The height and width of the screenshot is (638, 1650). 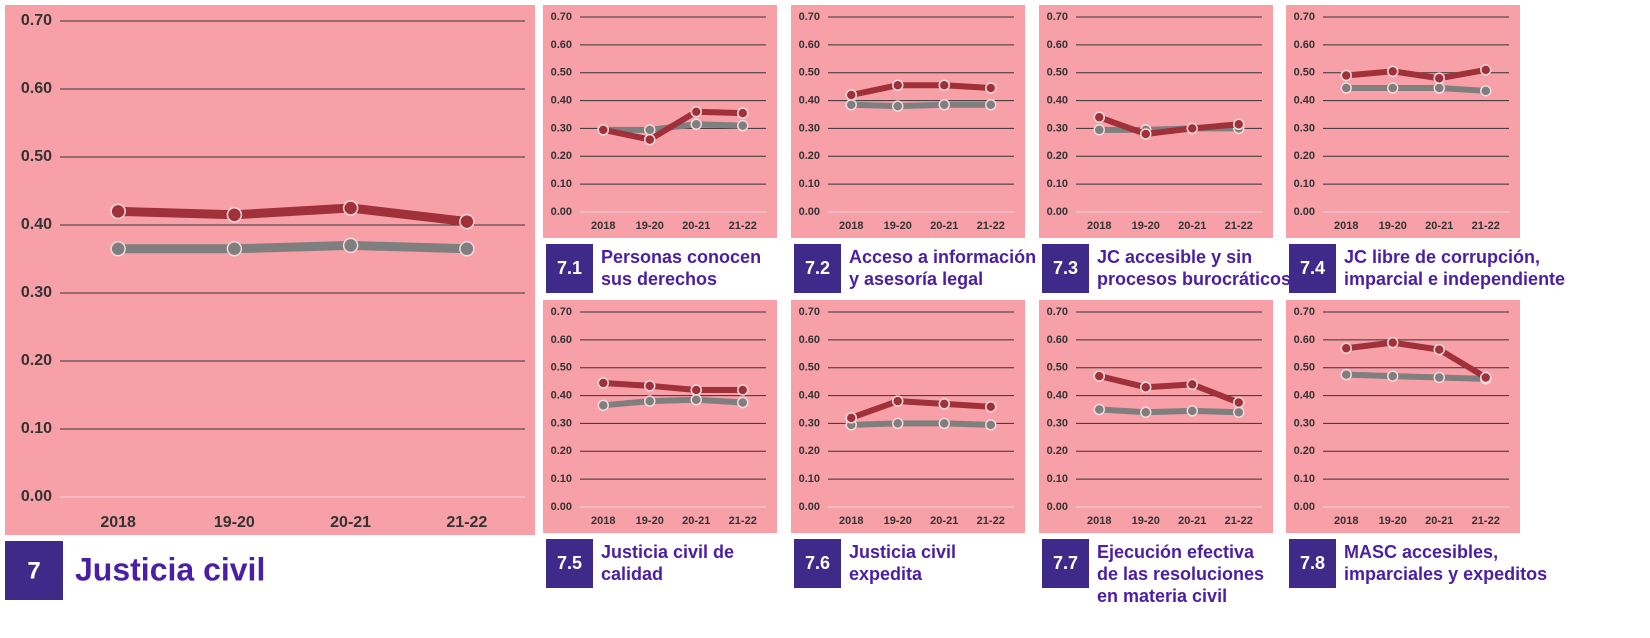 I want to click on indicator-title: expedita, so click(x=886, y=574).